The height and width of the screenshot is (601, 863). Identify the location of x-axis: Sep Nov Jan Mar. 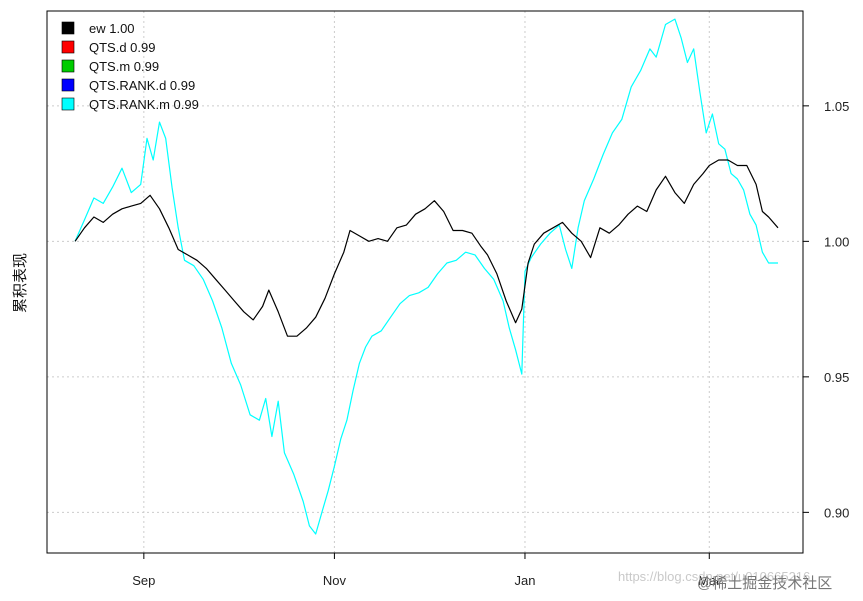
(426, 570).